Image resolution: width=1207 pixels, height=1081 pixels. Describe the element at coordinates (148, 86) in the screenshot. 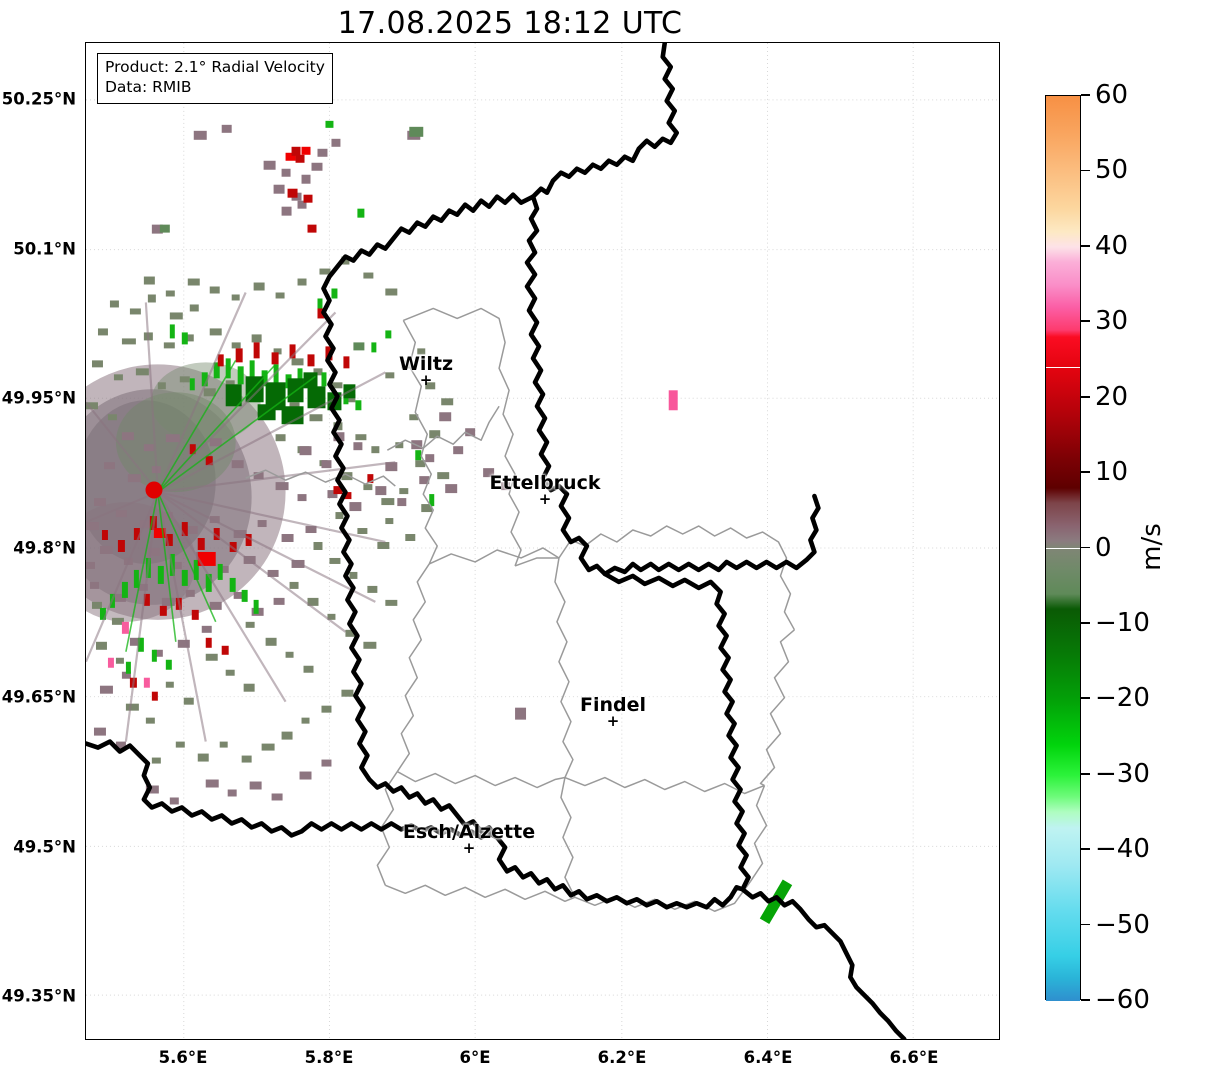

I see `data-source-line: Data: RMIB` at that location.